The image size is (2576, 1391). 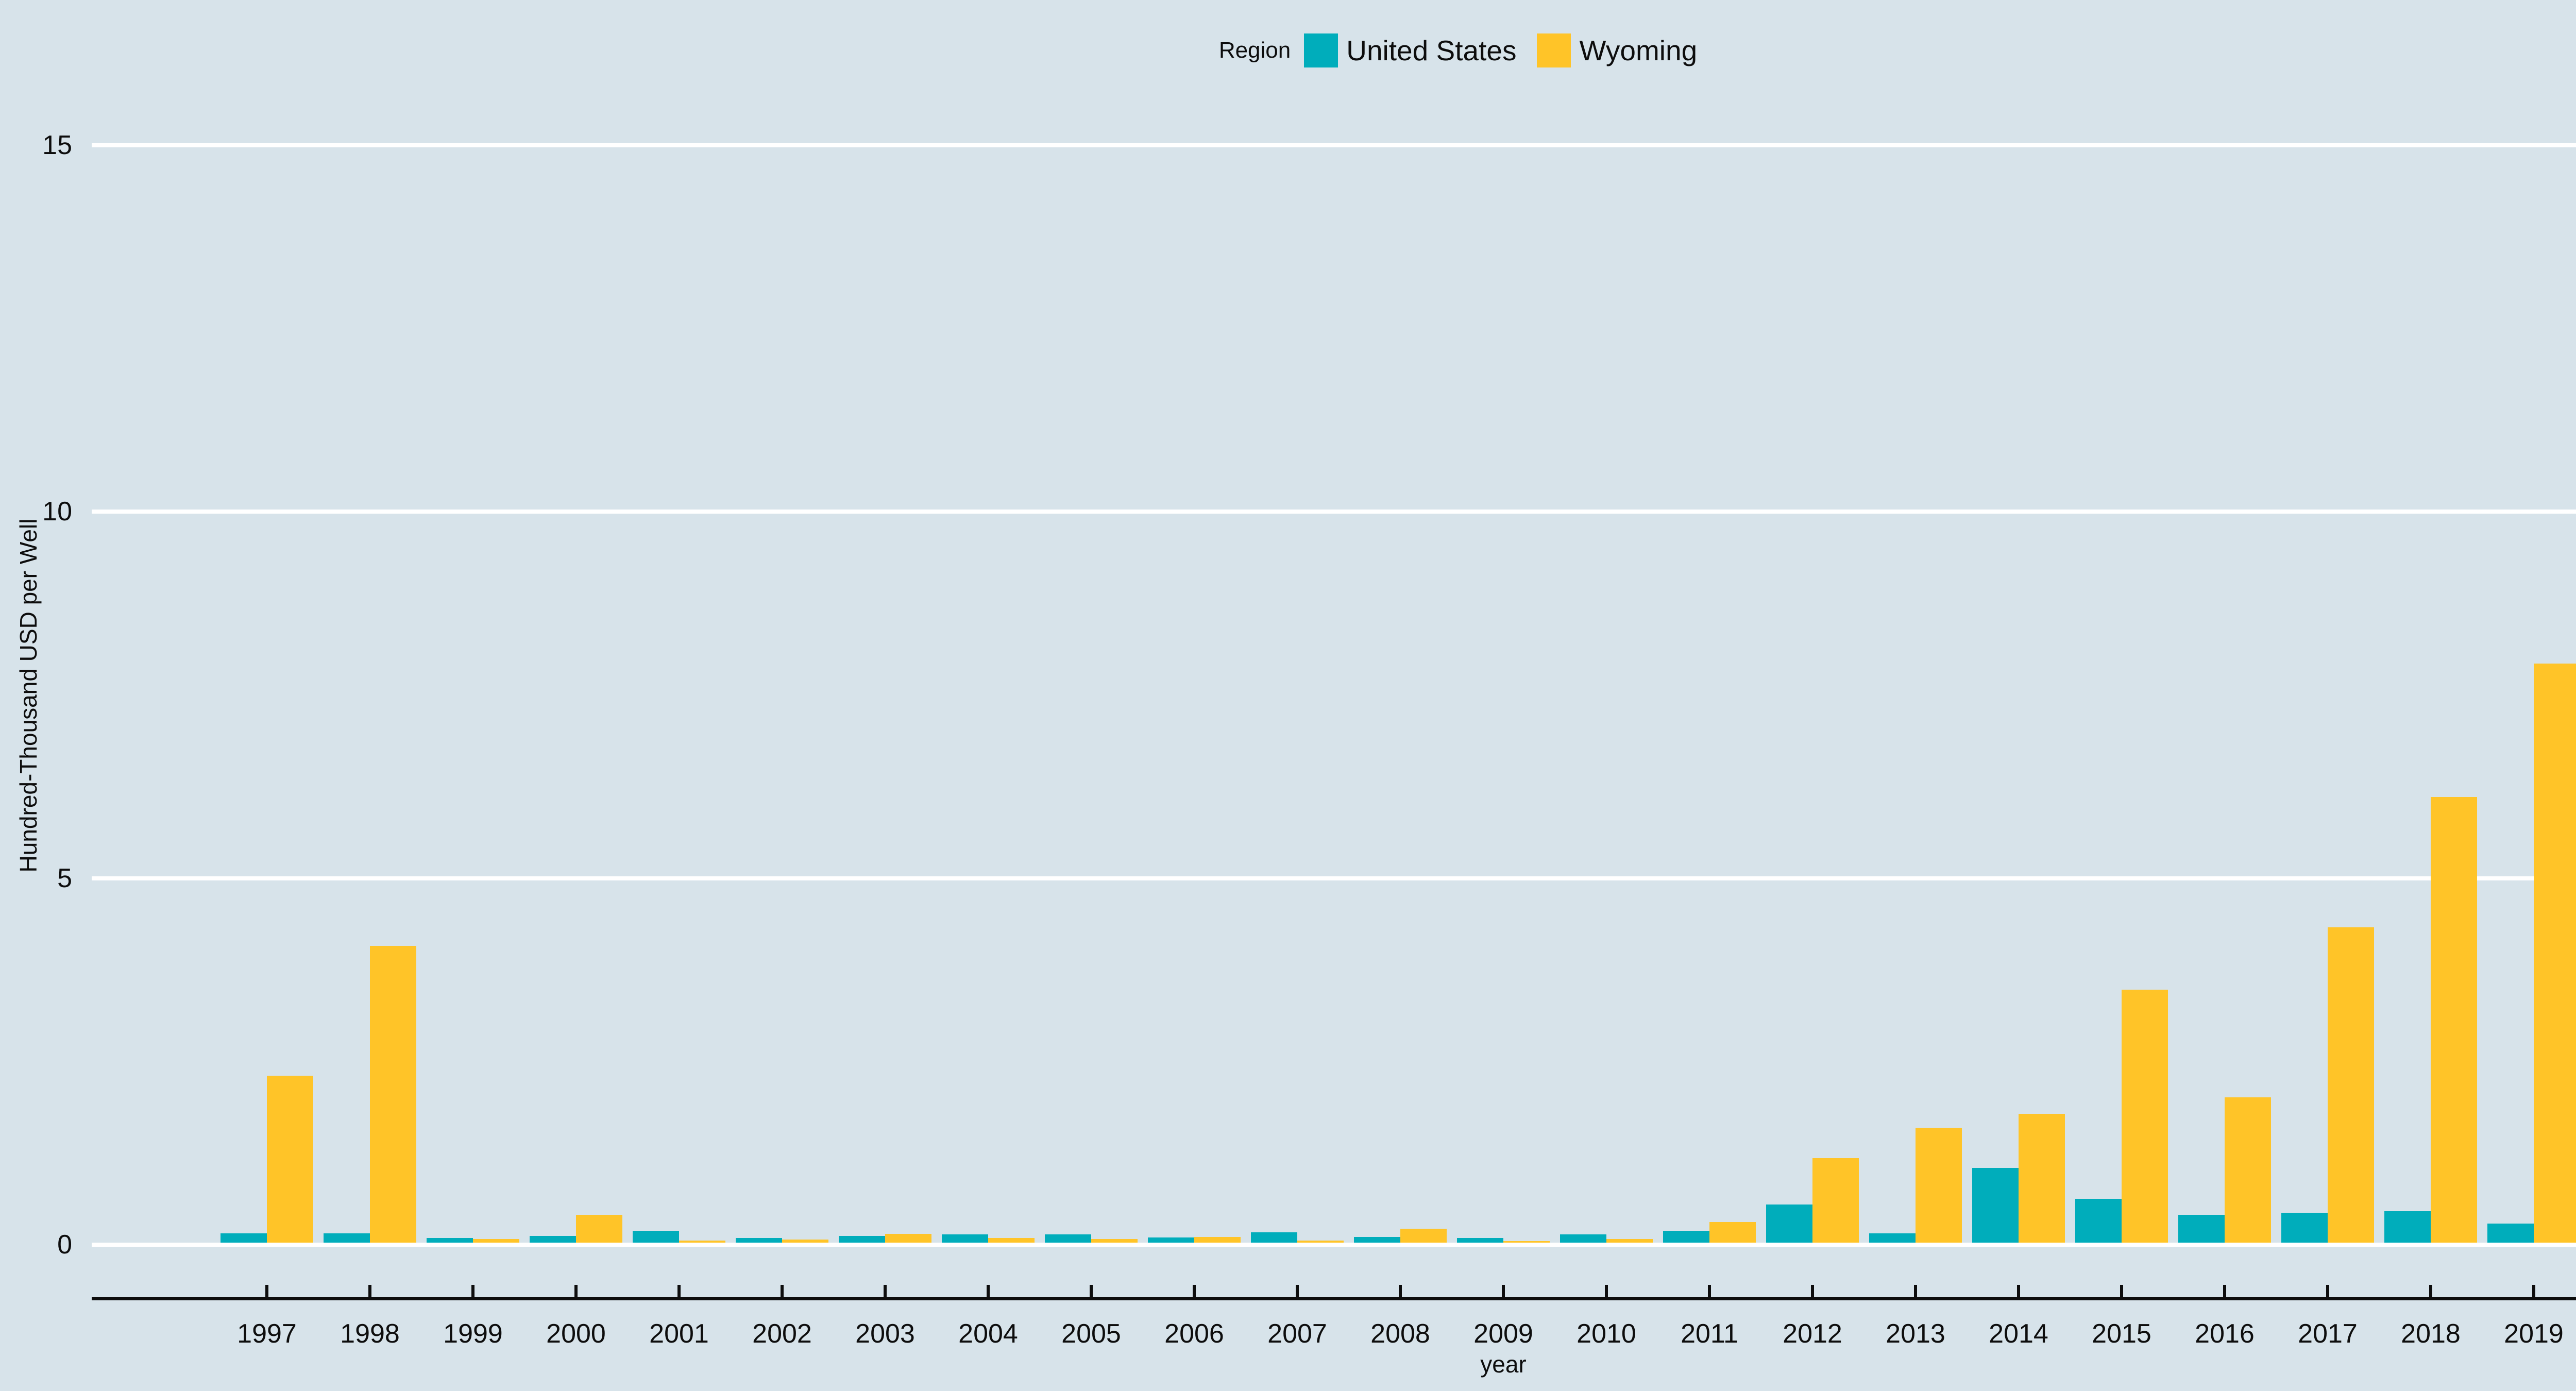 What do you see at coordinates (2145, 1116) in the screenshot?
I see `bar-wyoming-2015` at bounding box center [2145, 1116].